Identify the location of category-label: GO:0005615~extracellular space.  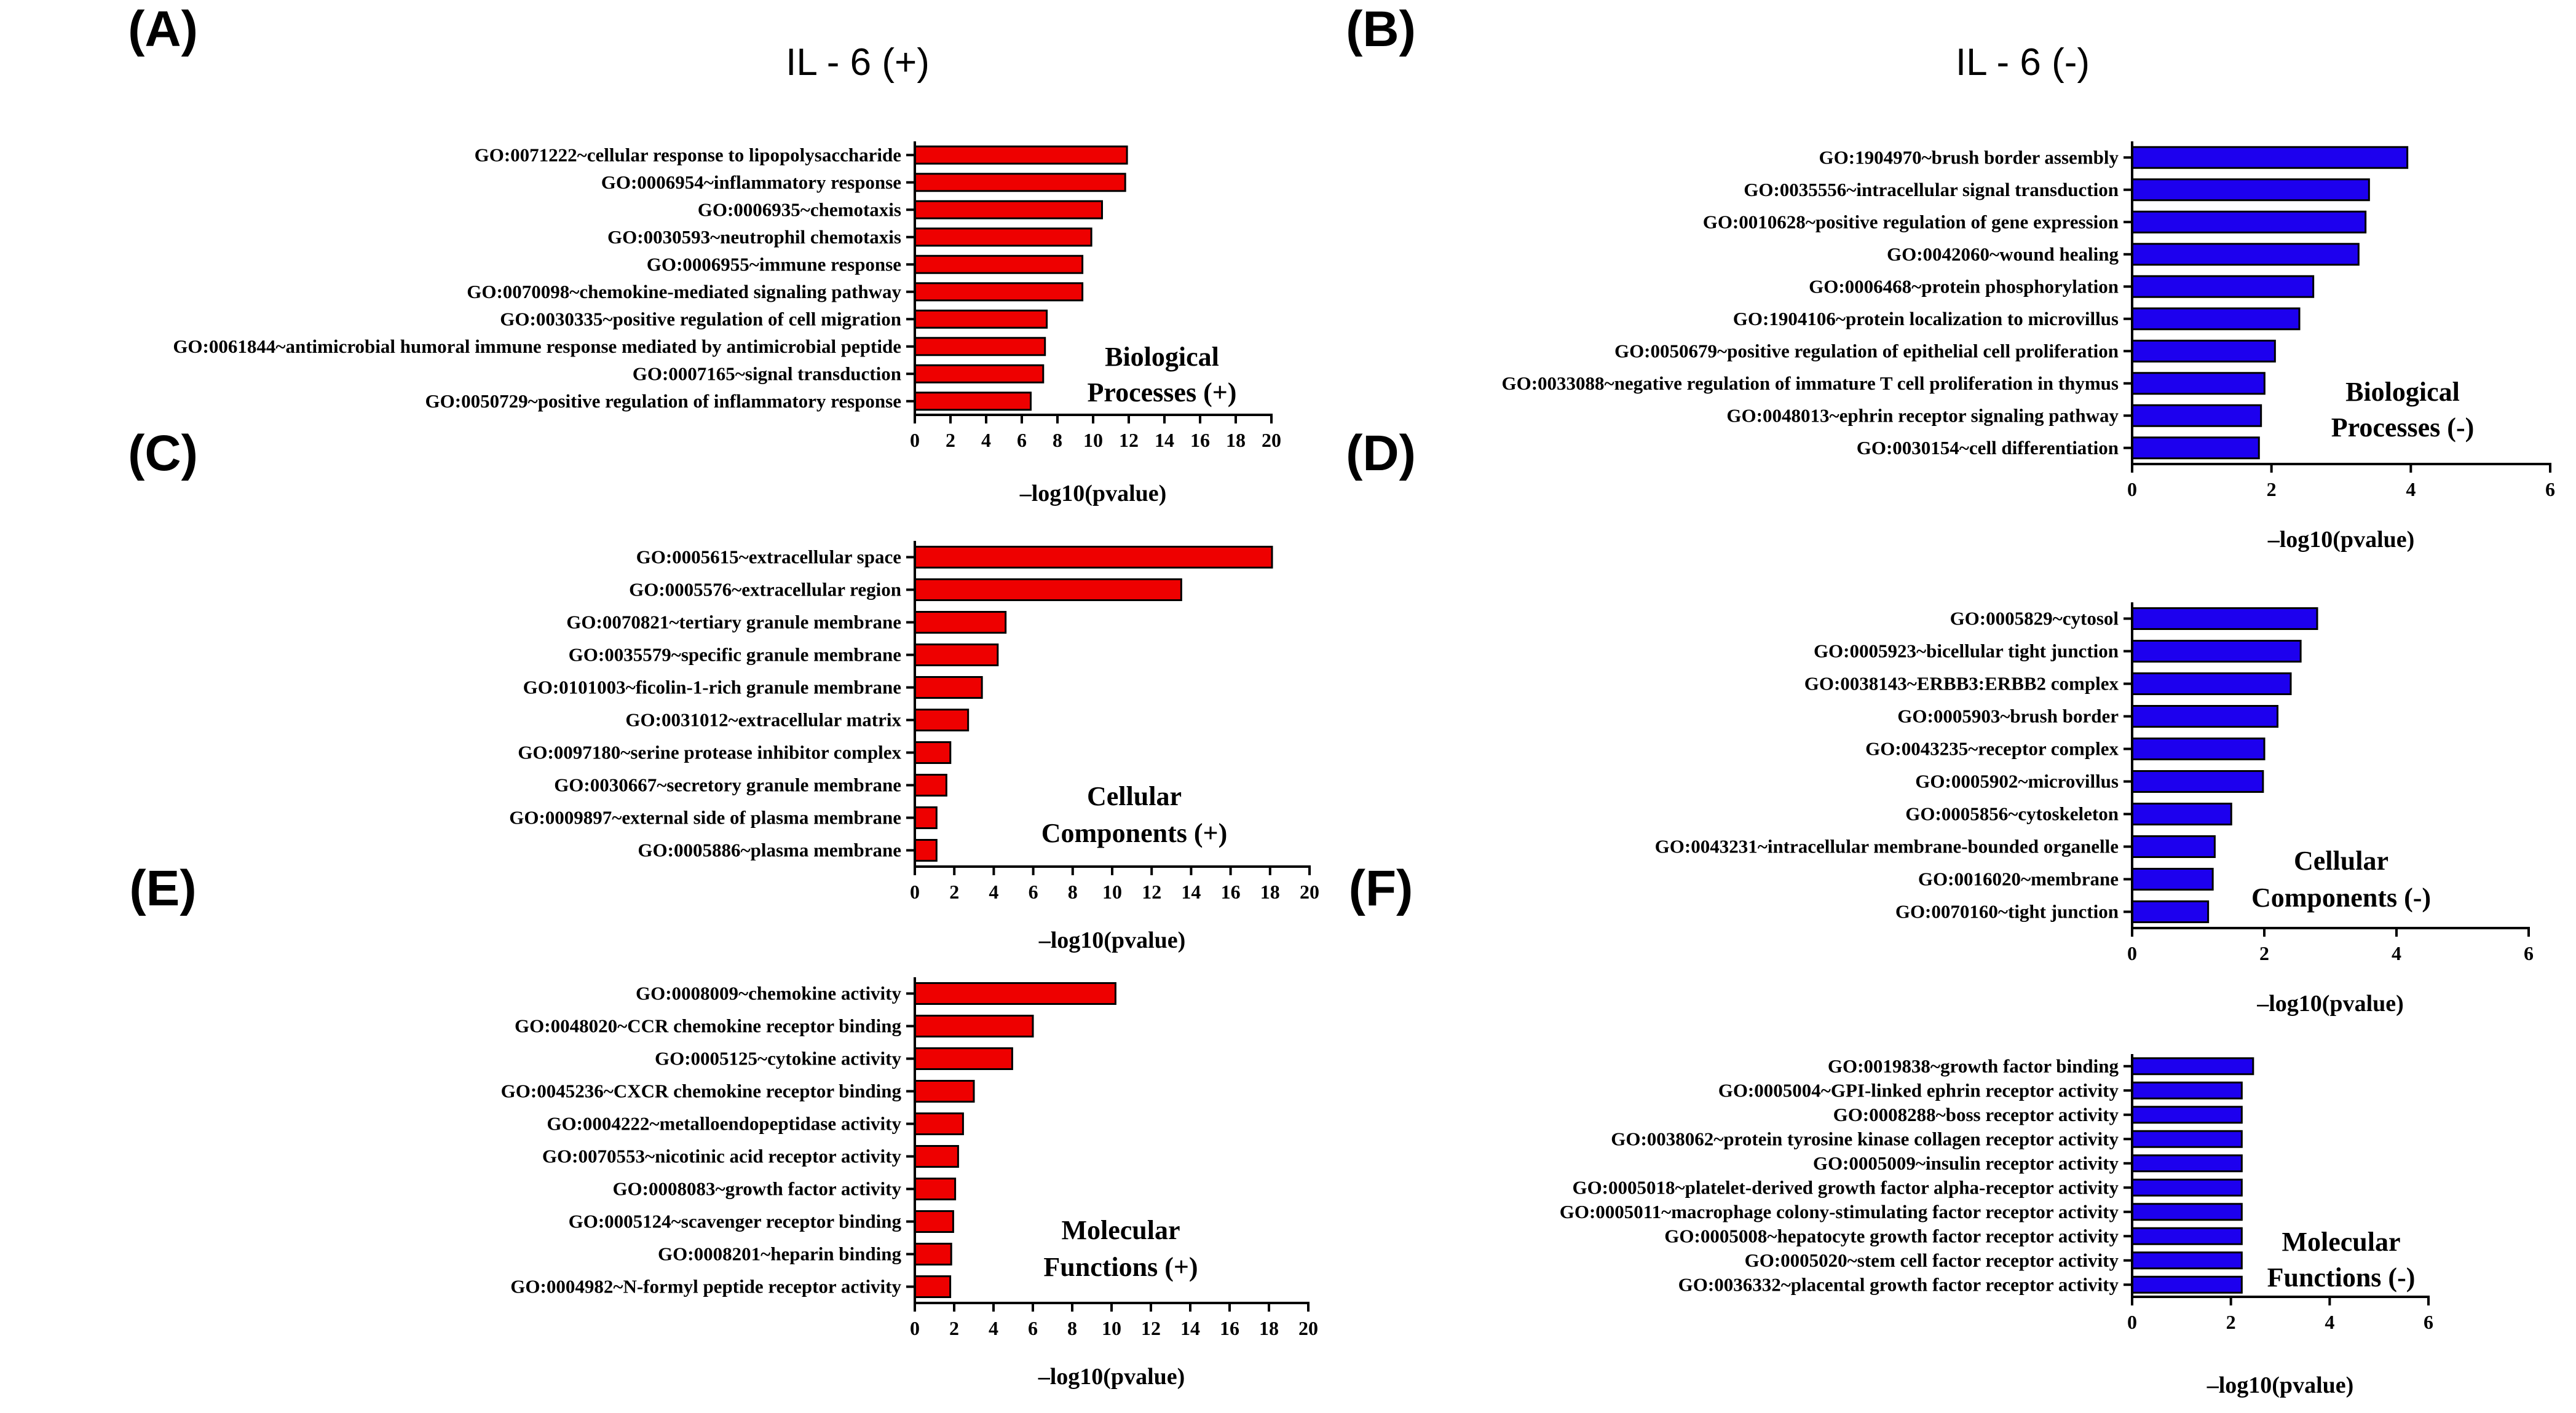
(768, 557).